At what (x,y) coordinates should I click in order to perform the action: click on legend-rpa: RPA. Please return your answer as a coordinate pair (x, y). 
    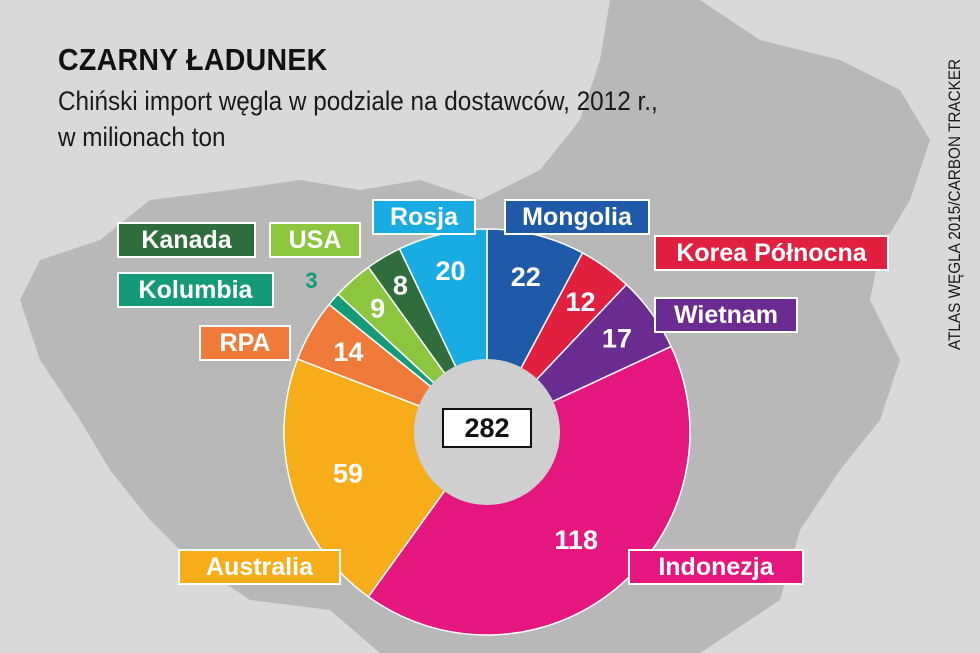
    Looking at the image, I should click on (245, 343).